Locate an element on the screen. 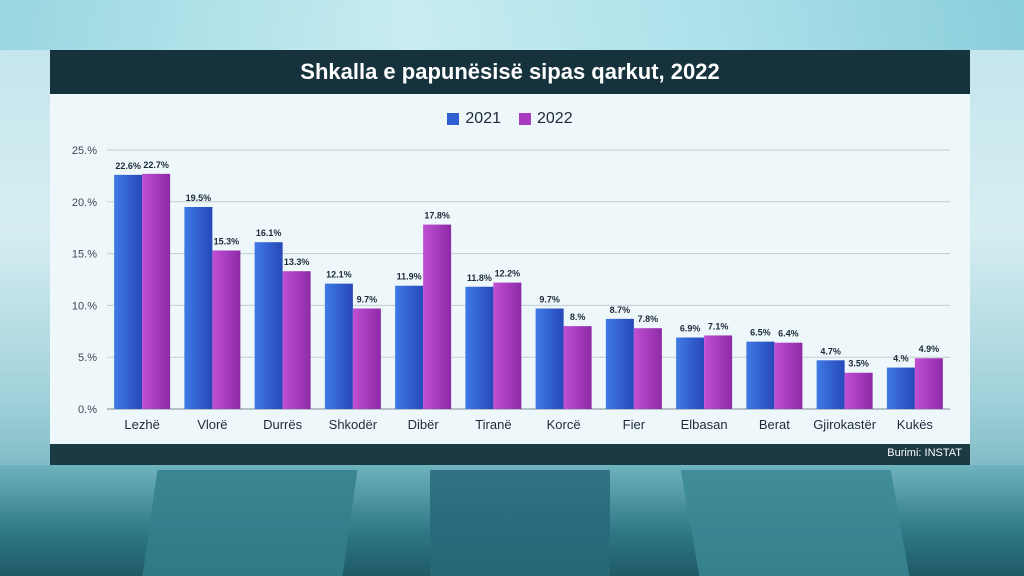 Image resolution: width=1024 pixels, height=576 pixels. bar-2021-gjirokastër is located at coordinates (830, 384).